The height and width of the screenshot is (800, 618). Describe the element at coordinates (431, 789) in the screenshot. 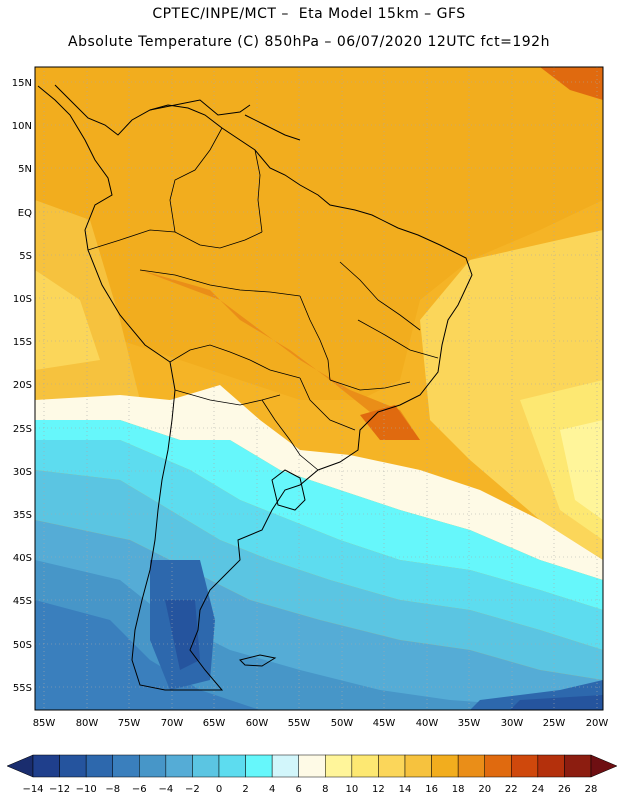

I see `colorbar-label: 16` at that location.